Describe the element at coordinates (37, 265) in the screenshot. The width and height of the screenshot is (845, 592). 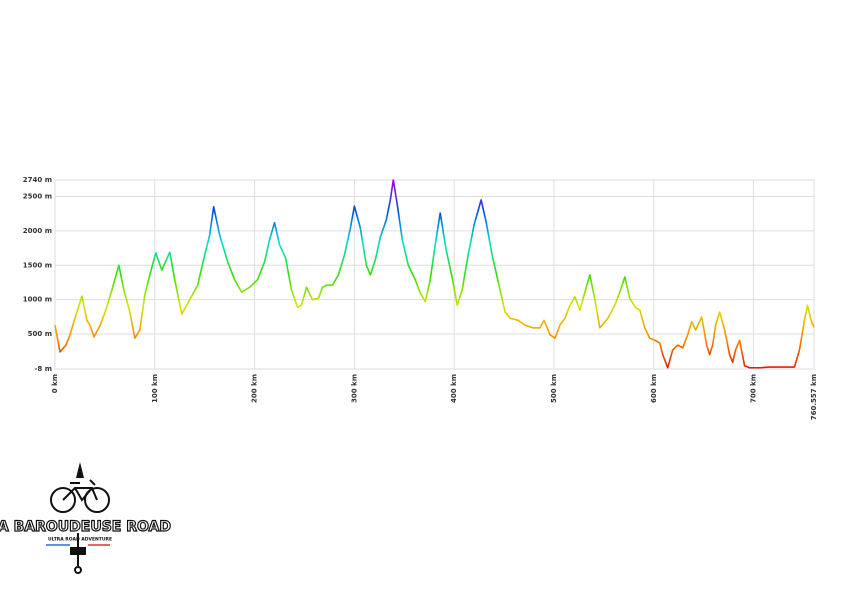
I see `y-tick-label: 1500 m` at that location.